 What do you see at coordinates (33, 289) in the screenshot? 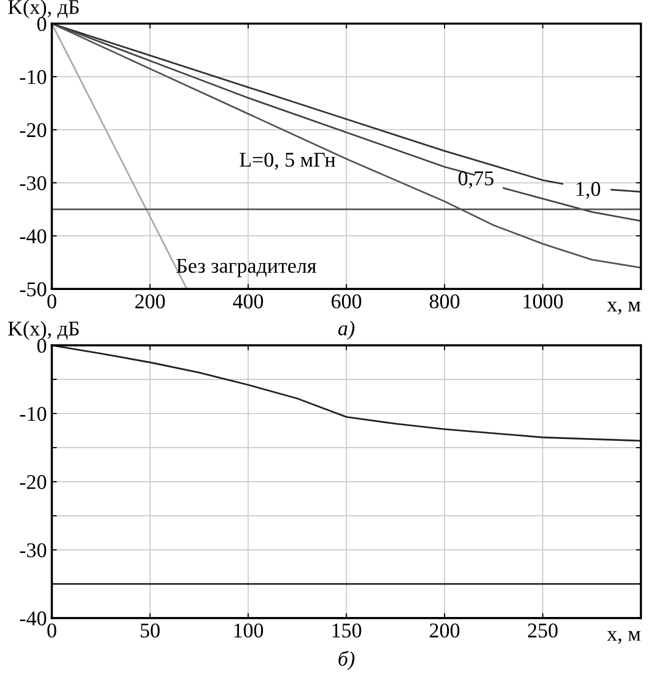
I see `y-tick-label: -50` at bounding box center [33, 289].